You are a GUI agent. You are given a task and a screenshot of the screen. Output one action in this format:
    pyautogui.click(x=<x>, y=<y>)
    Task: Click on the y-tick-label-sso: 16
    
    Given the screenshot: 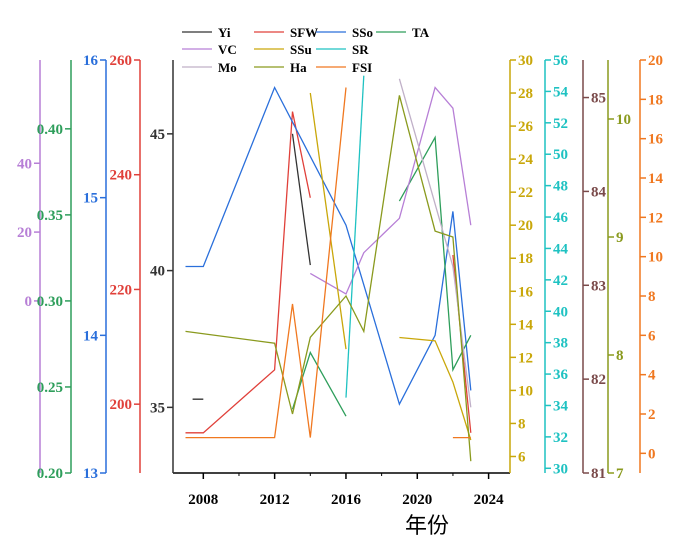 What is the action you would take?
    pyautogui.click(x=91, y=61)
    